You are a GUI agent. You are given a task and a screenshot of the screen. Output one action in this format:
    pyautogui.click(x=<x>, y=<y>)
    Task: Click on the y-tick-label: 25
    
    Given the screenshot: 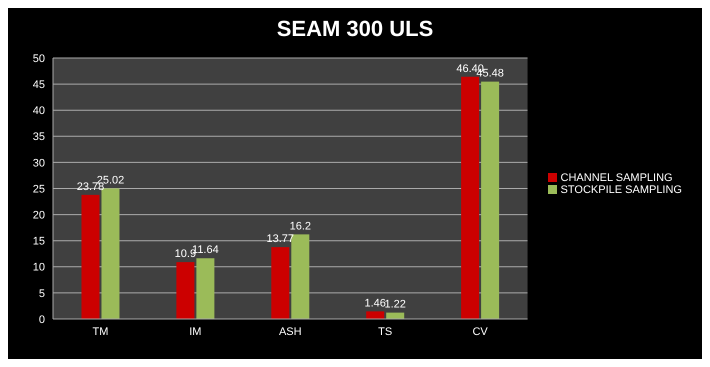 What is the action you would take?
    pyautogui.click(x=38, y=189)
    